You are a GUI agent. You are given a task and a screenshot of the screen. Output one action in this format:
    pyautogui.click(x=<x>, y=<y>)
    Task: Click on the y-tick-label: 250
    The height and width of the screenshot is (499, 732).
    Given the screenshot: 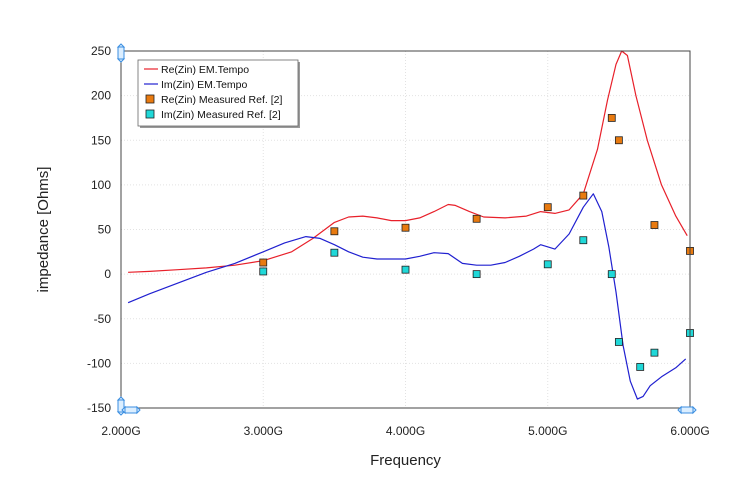 What is the action you would take?
    pyautogui.click(x=101, y=51)
    